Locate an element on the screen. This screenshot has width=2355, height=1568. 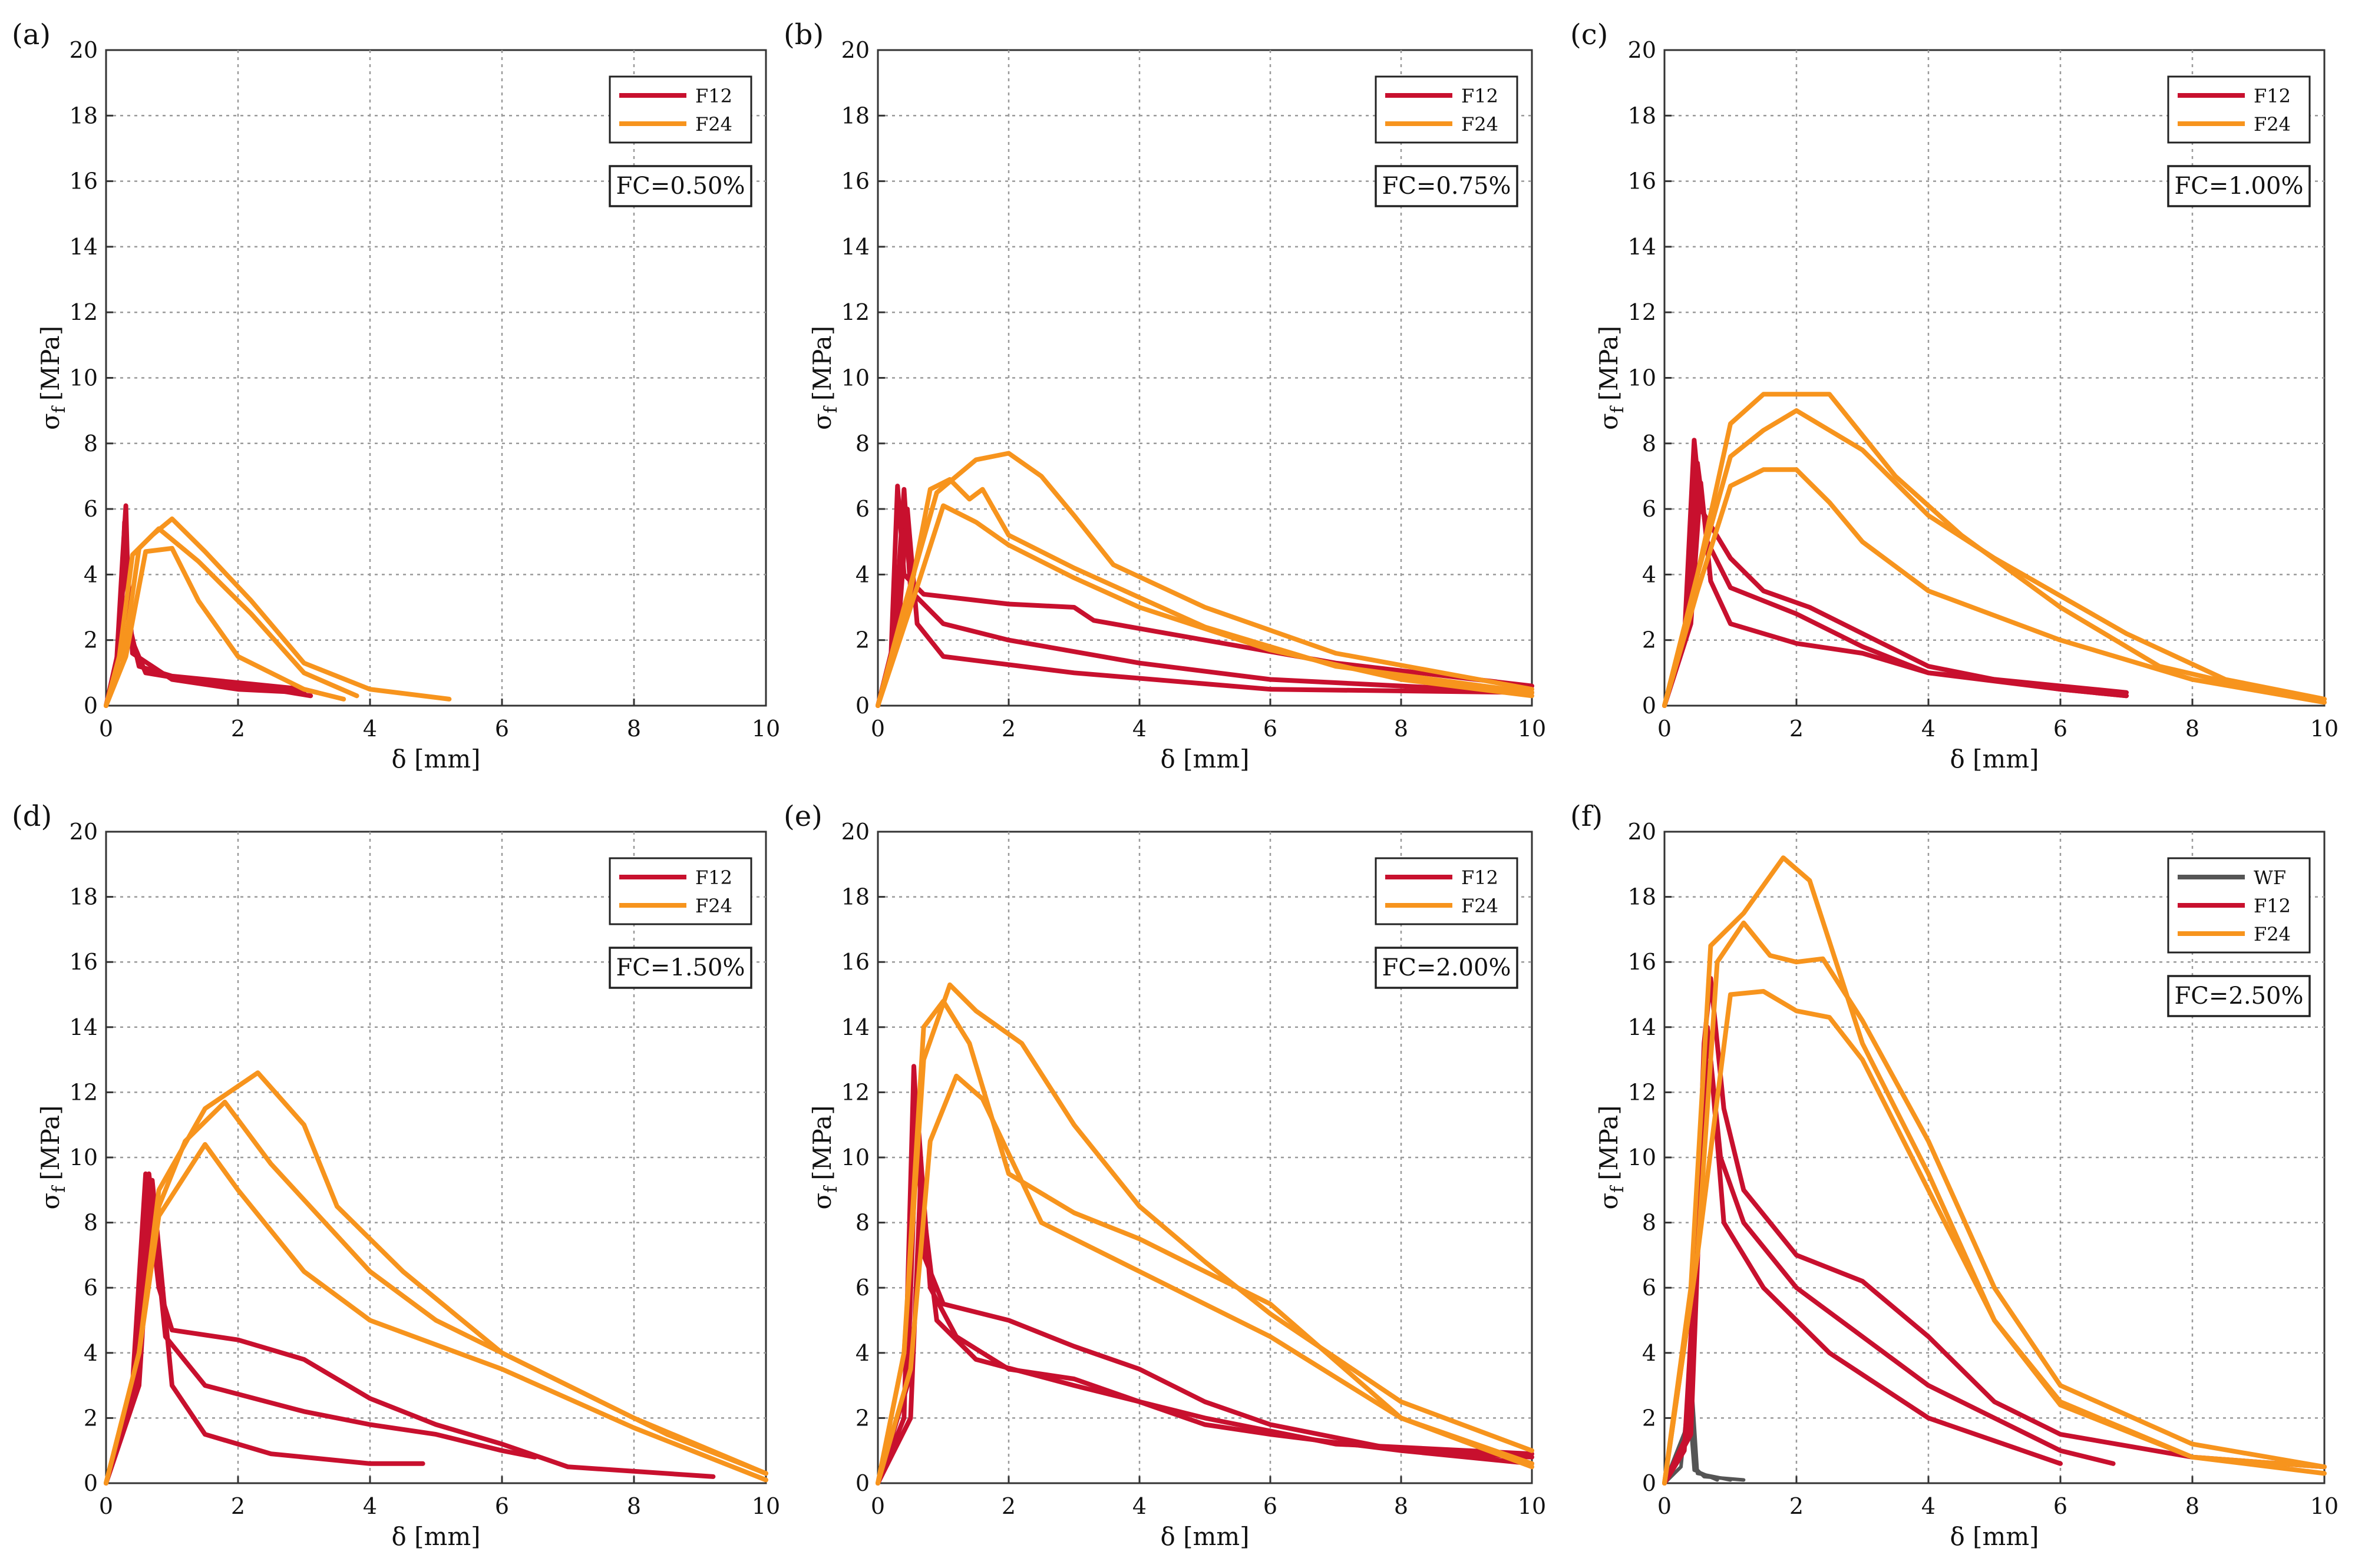
panel-label: (d) is located at coordinates (32, 816).